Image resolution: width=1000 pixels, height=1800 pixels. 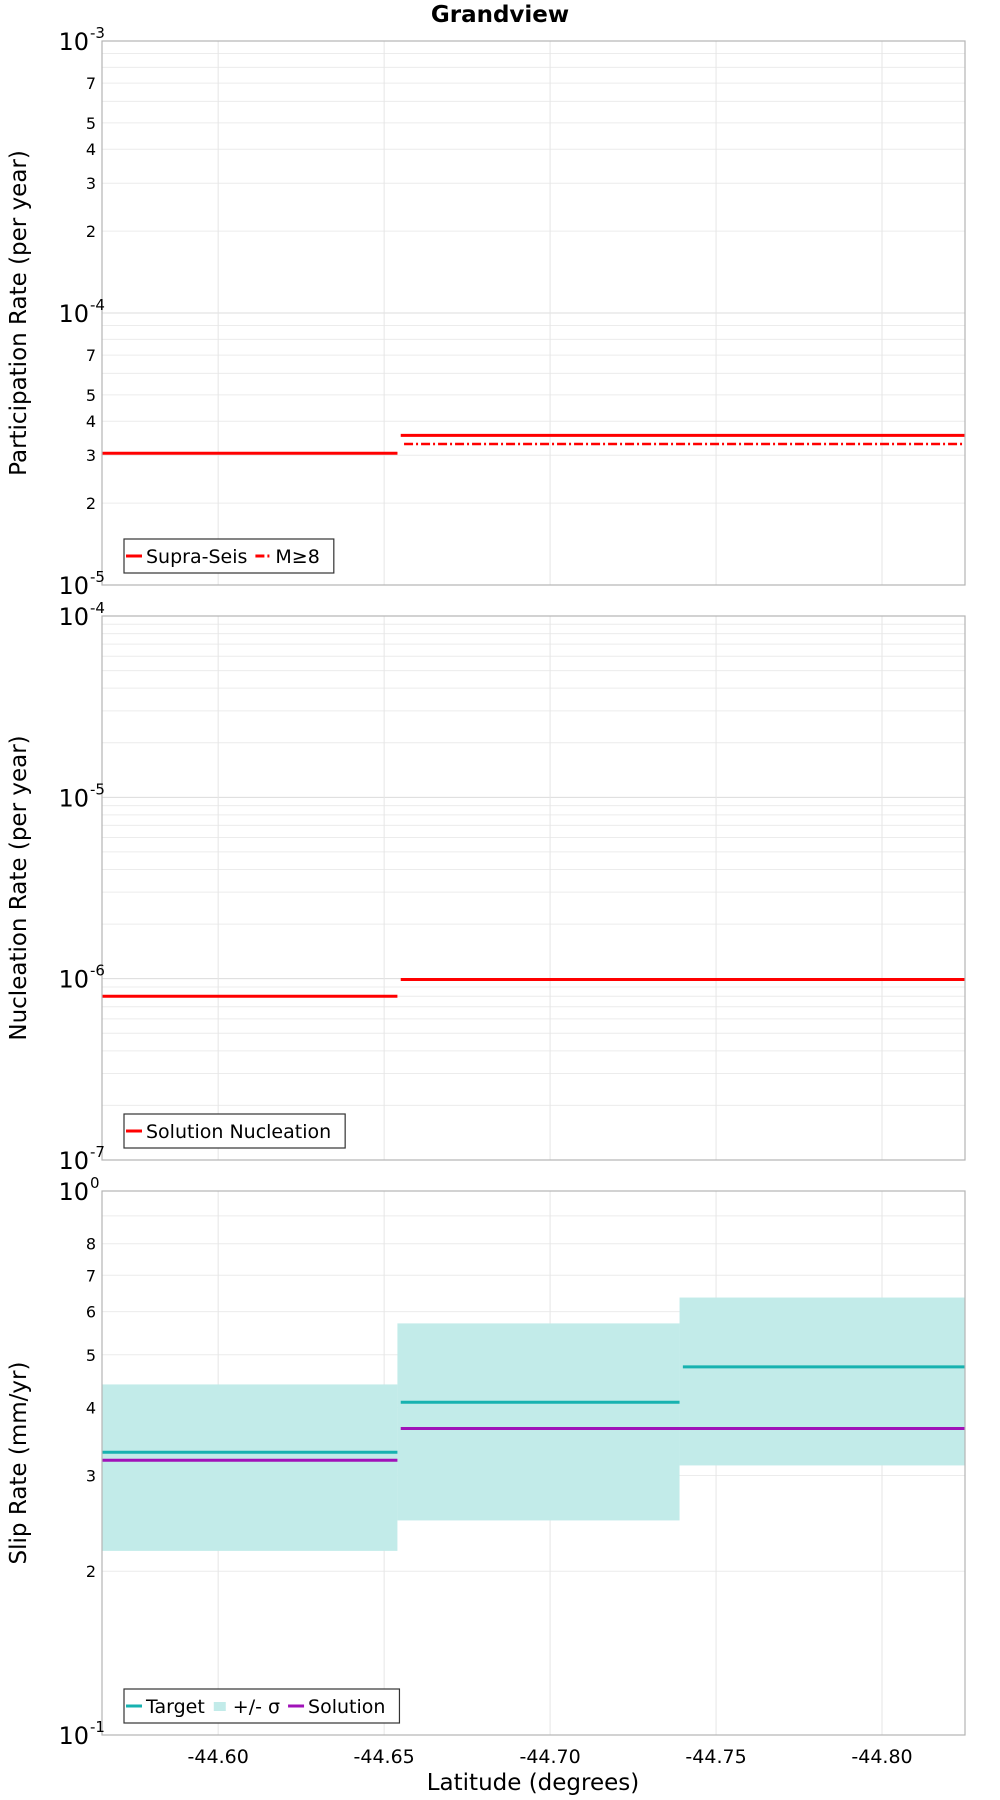 What do you see at coordinates (95, 1183) in the screenshot?
I see `y-tick-label-exponent: 0` at bounding box center [95, 1183].